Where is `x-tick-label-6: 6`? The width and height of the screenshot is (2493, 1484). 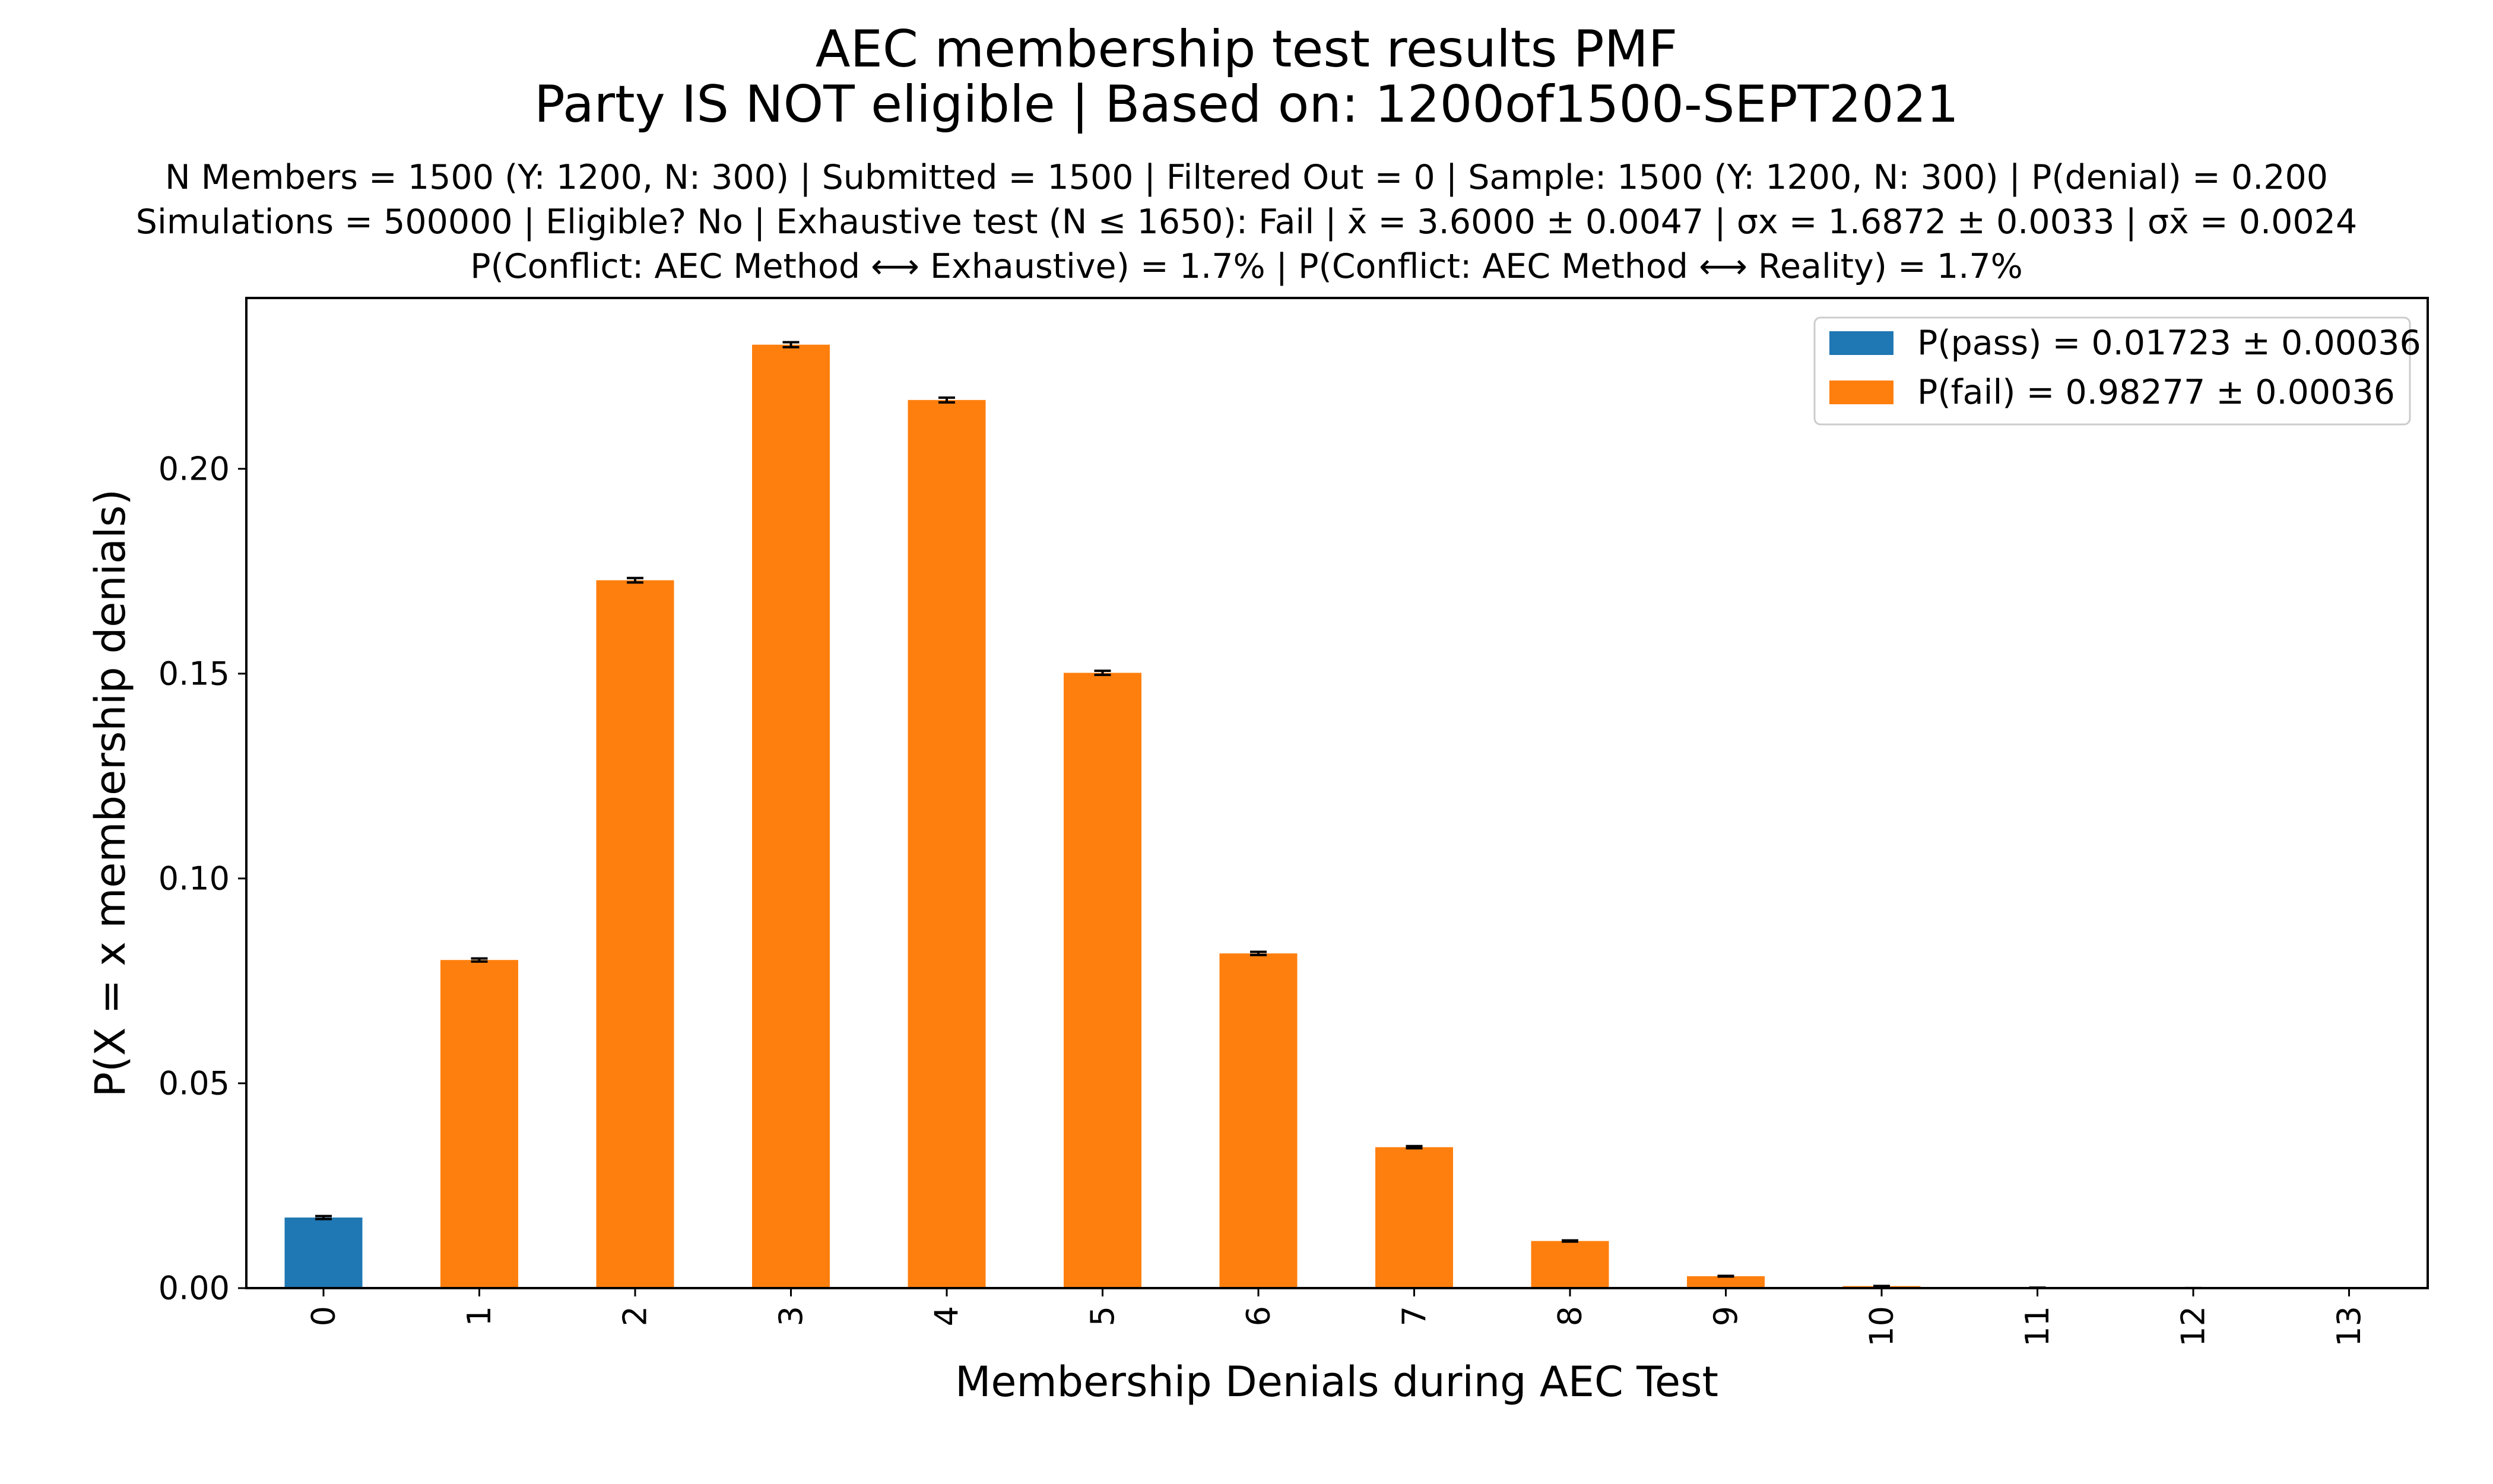
x-tick-label-6: 6 is located at coordinates (1258, 1316).